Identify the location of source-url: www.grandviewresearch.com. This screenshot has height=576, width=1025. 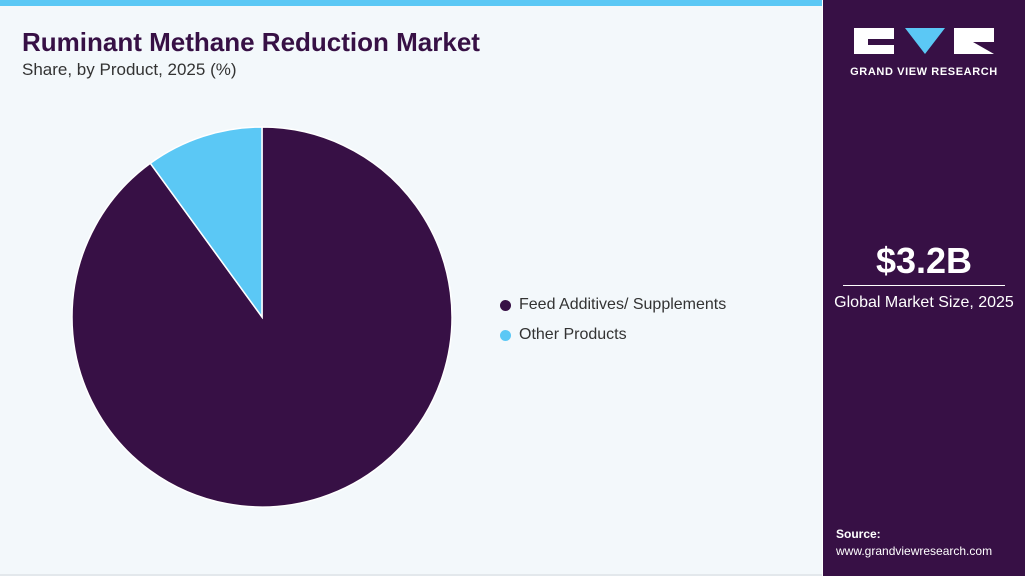
(914, 551).